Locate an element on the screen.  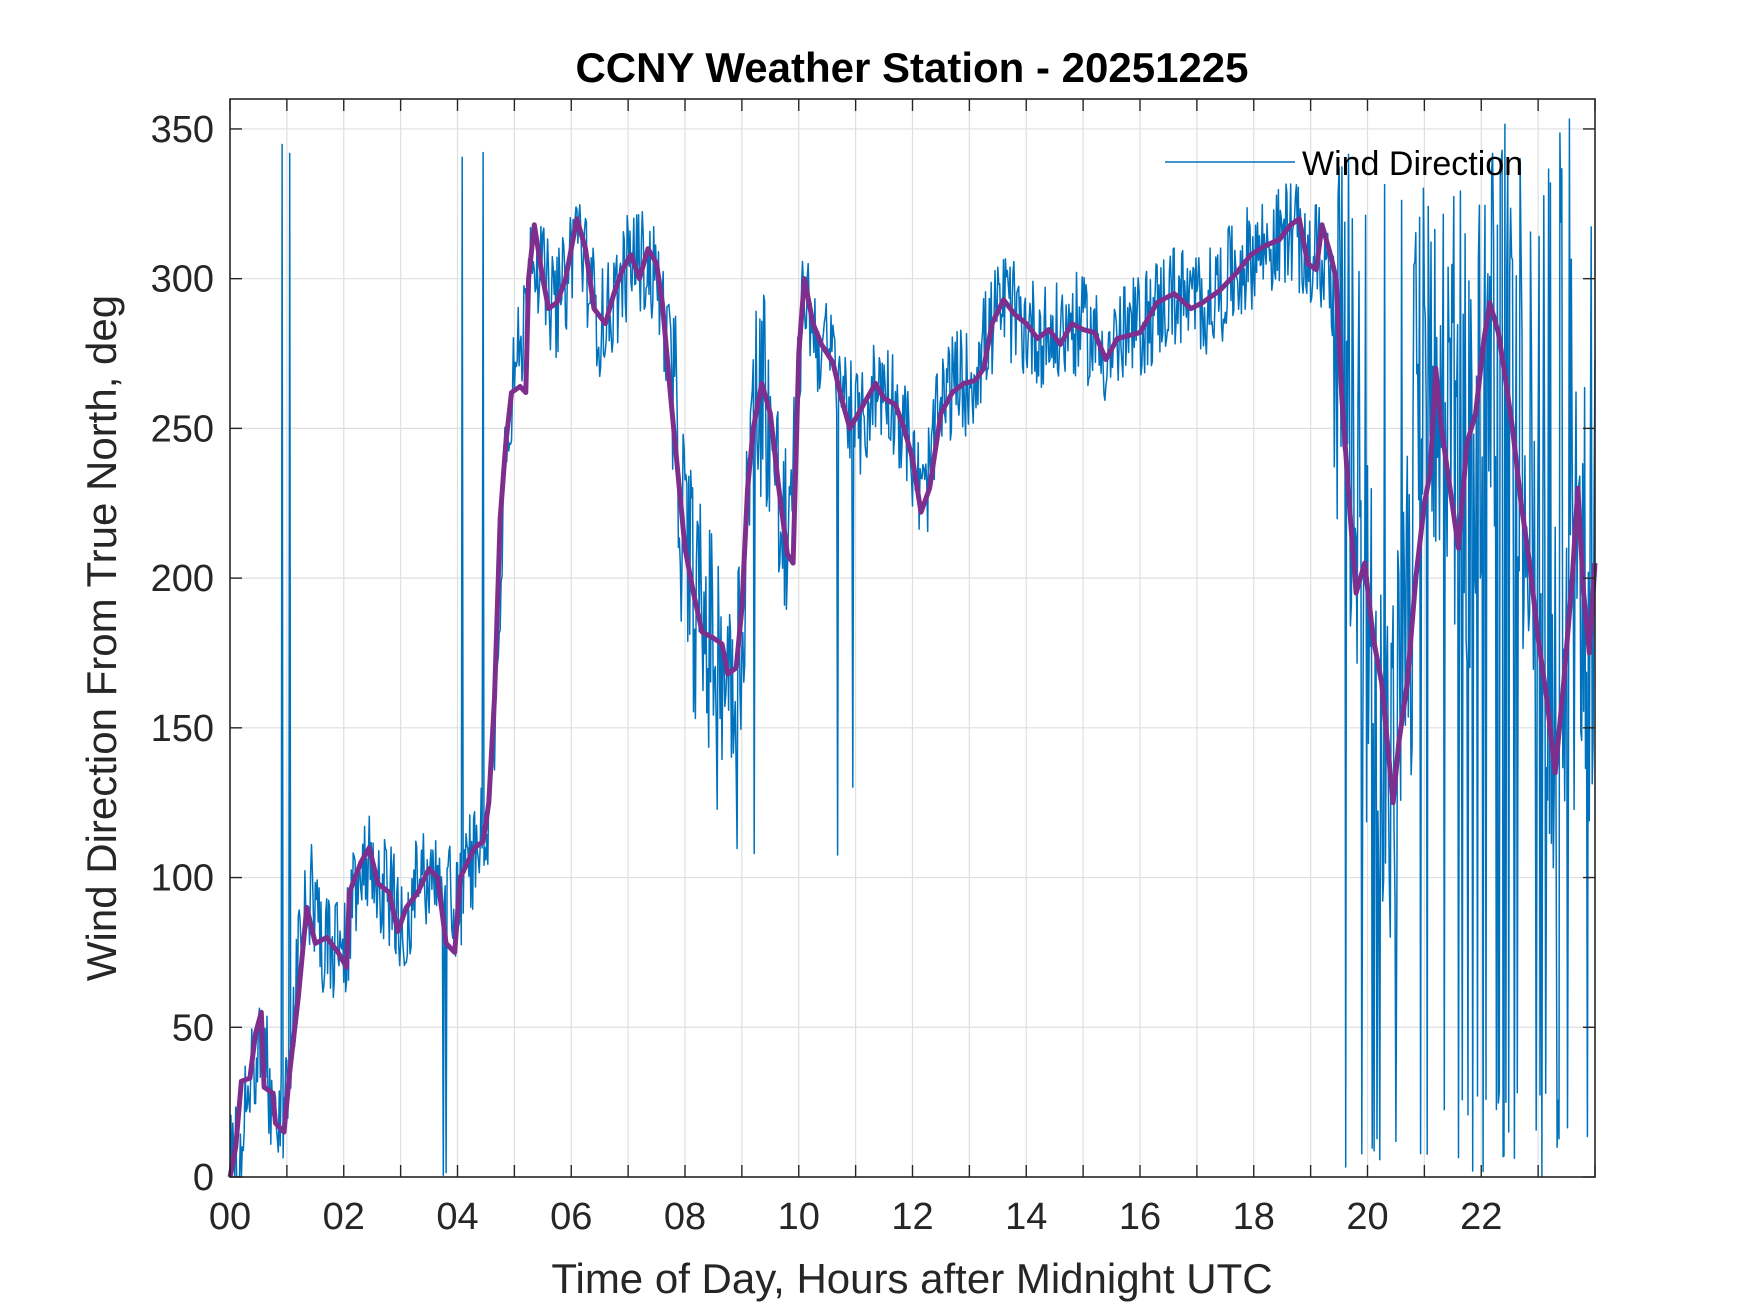
y-tick-labels: 0 50 100 150 200 250 300 350 is located at coordinates (182, 654).